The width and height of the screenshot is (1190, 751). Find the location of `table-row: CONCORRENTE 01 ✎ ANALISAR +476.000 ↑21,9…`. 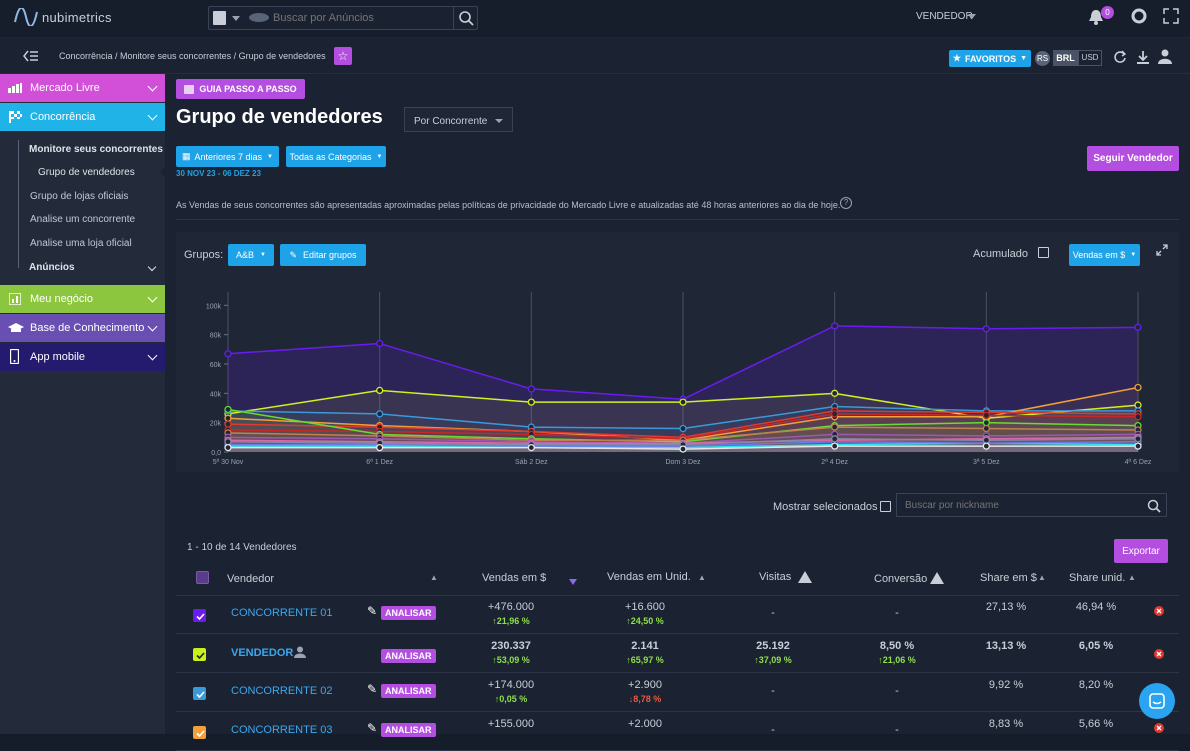

table-row: CONCORRENTE 01 ✎ ANALISAR +476.000 ↑21,9… is located at coordinates (677, 615).